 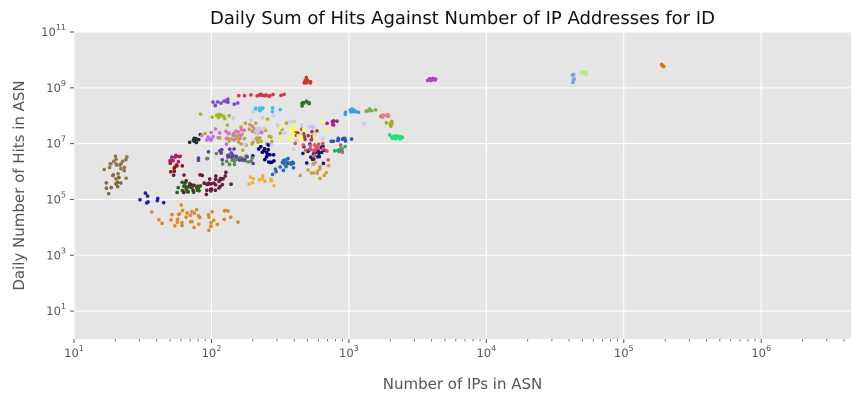 I want to click on y-tick-label: 1011, so click(x=53, y=31).